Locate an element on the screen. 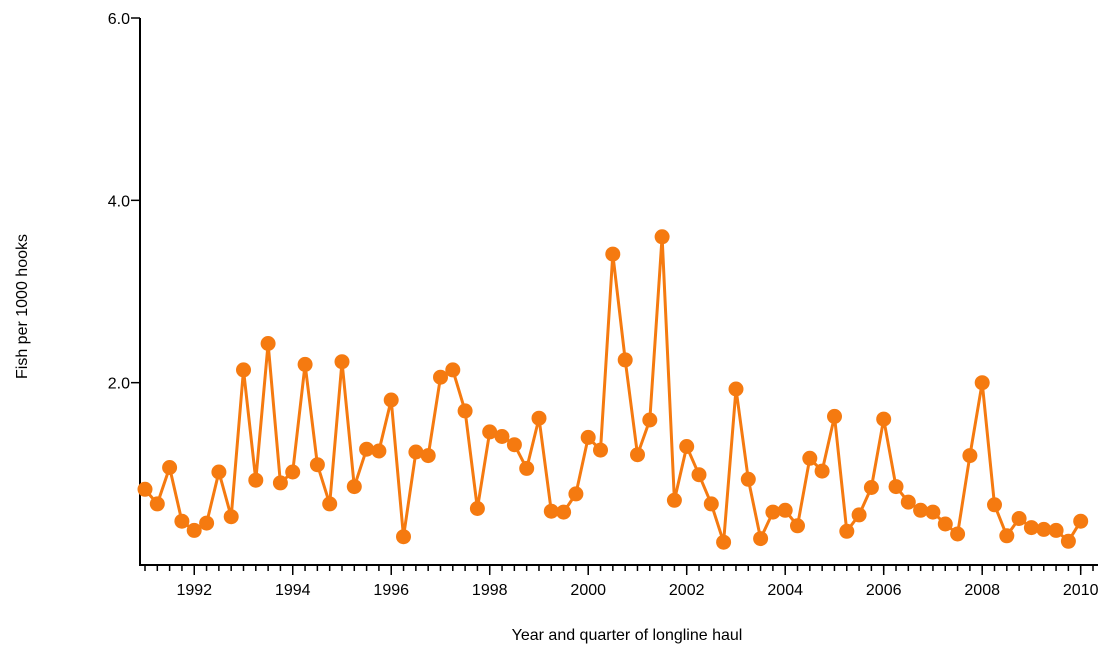 The height and width of the screenshot is (650, 1118). y-tick-label: 6.0 is located at coordinates (119, 19).